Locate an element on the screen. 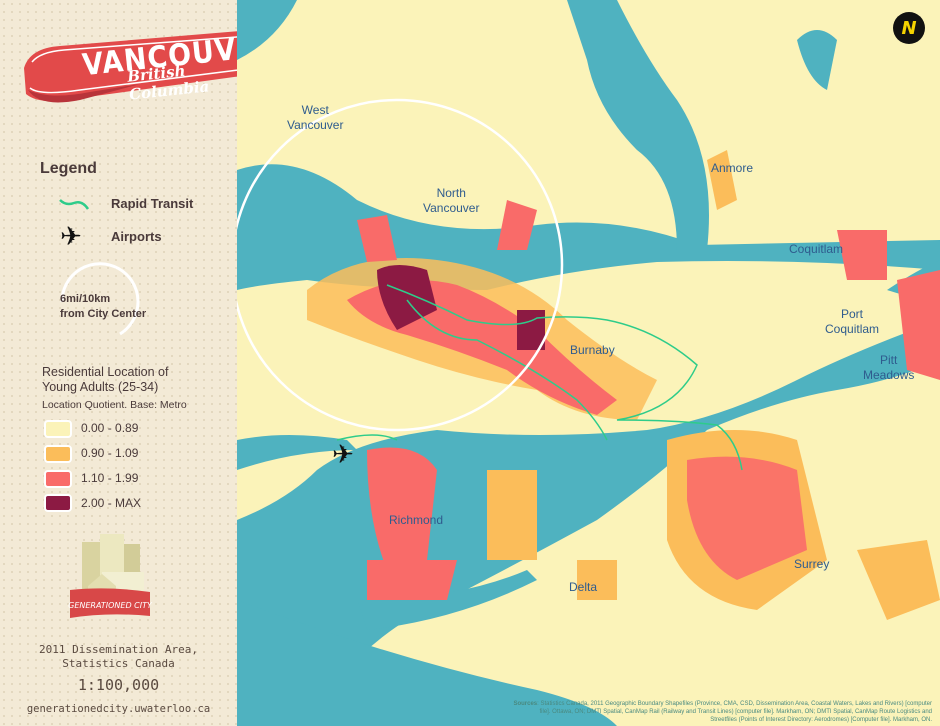  airport-marker-icon: ✈ is located at coordinates (343, 455).